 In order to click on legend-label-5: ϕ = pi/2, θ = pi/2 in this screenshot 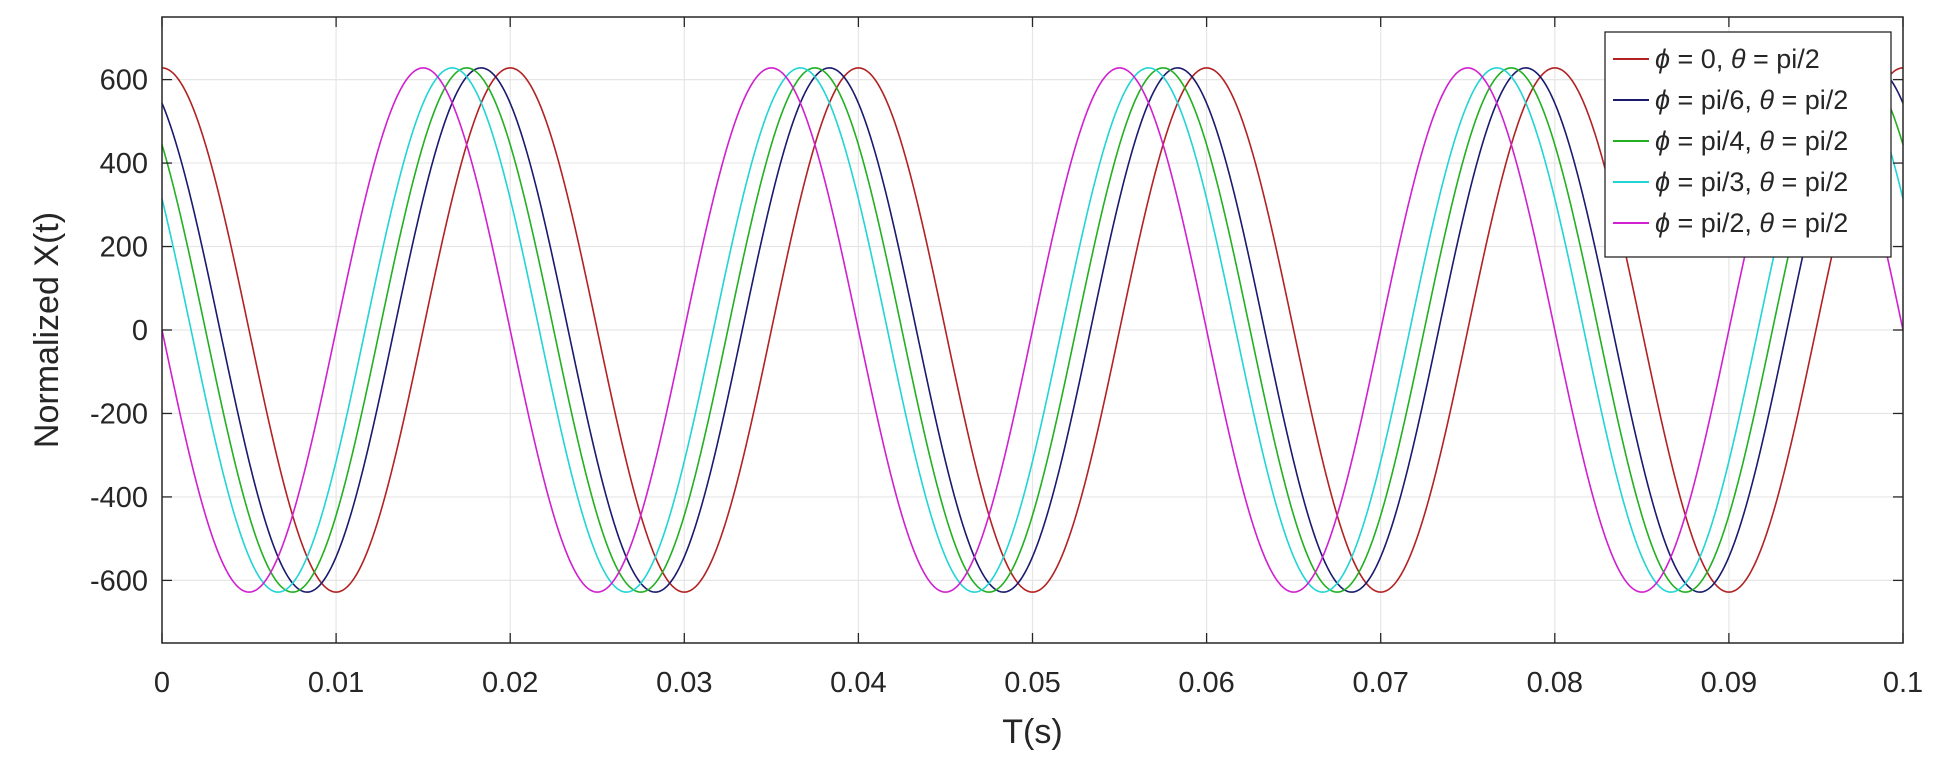, I will do `click(1751, 223)`.